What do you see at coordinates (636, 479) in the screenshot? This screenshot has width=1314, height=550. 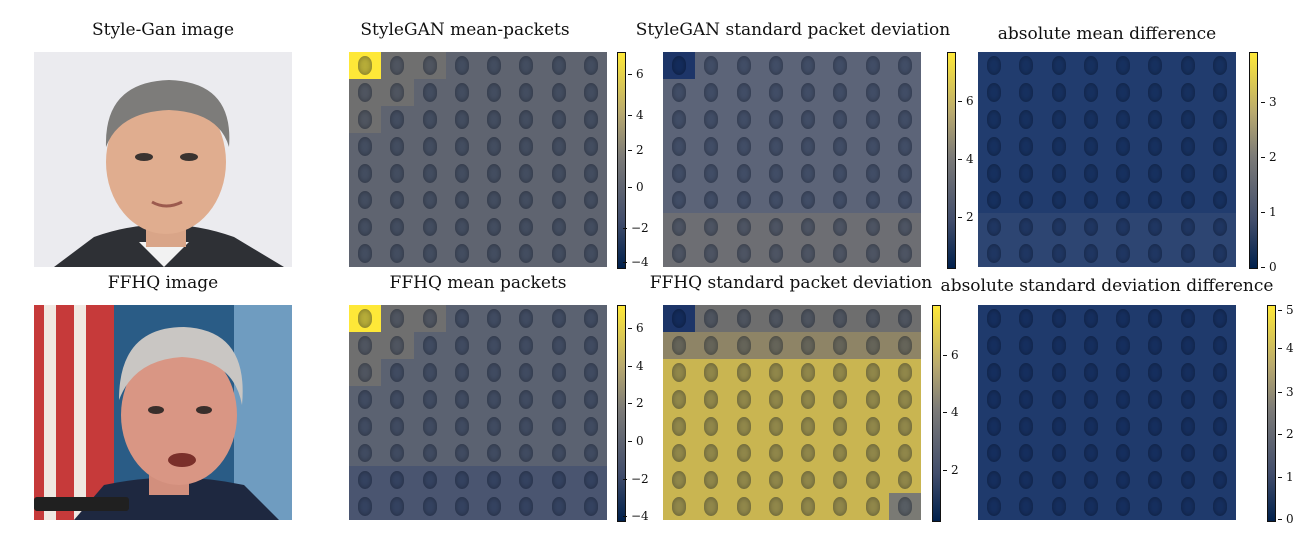 I see `ffhq-mean-tick: −2` at bounding box center [636, 479].